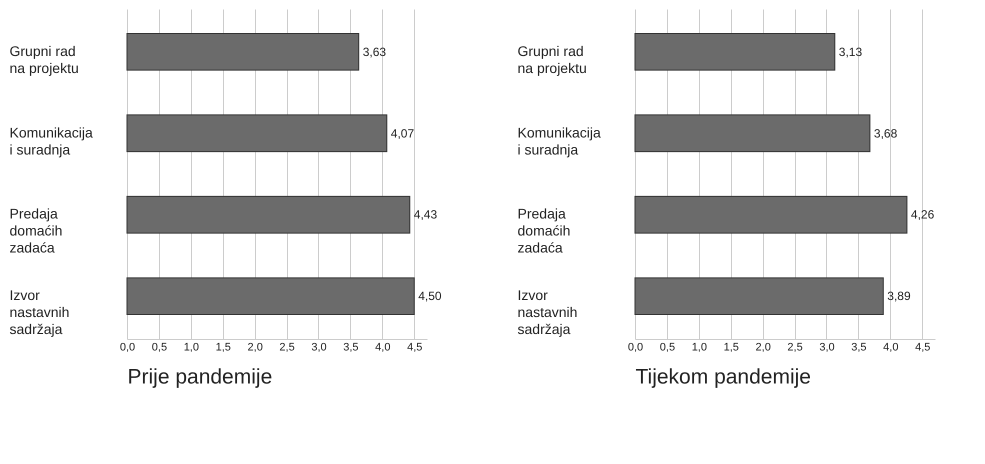 This screenshot has width=985, height=464. I want to click on data-label: 3,13, so click(850, 51).